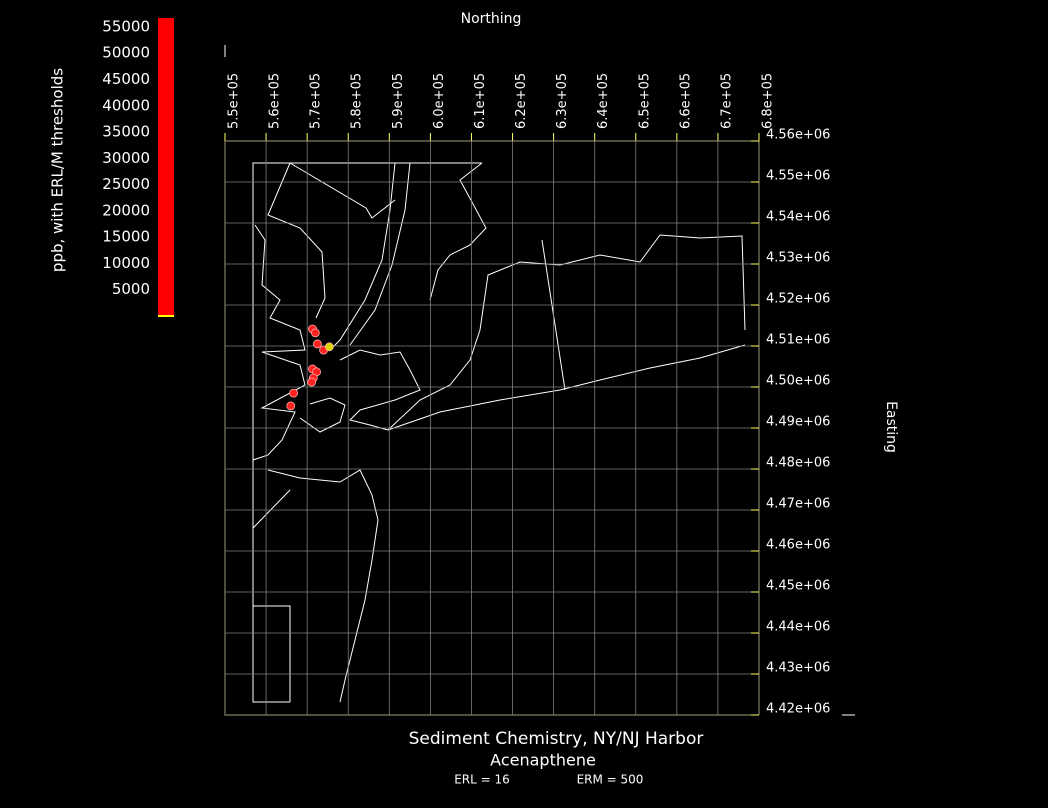 This screenshot has width=1048, height=808. What do you see at coordinates (768, 101) in the screenshot?
I see `x-tick-label: 6.8e+05` at bounding box center [768, 101].